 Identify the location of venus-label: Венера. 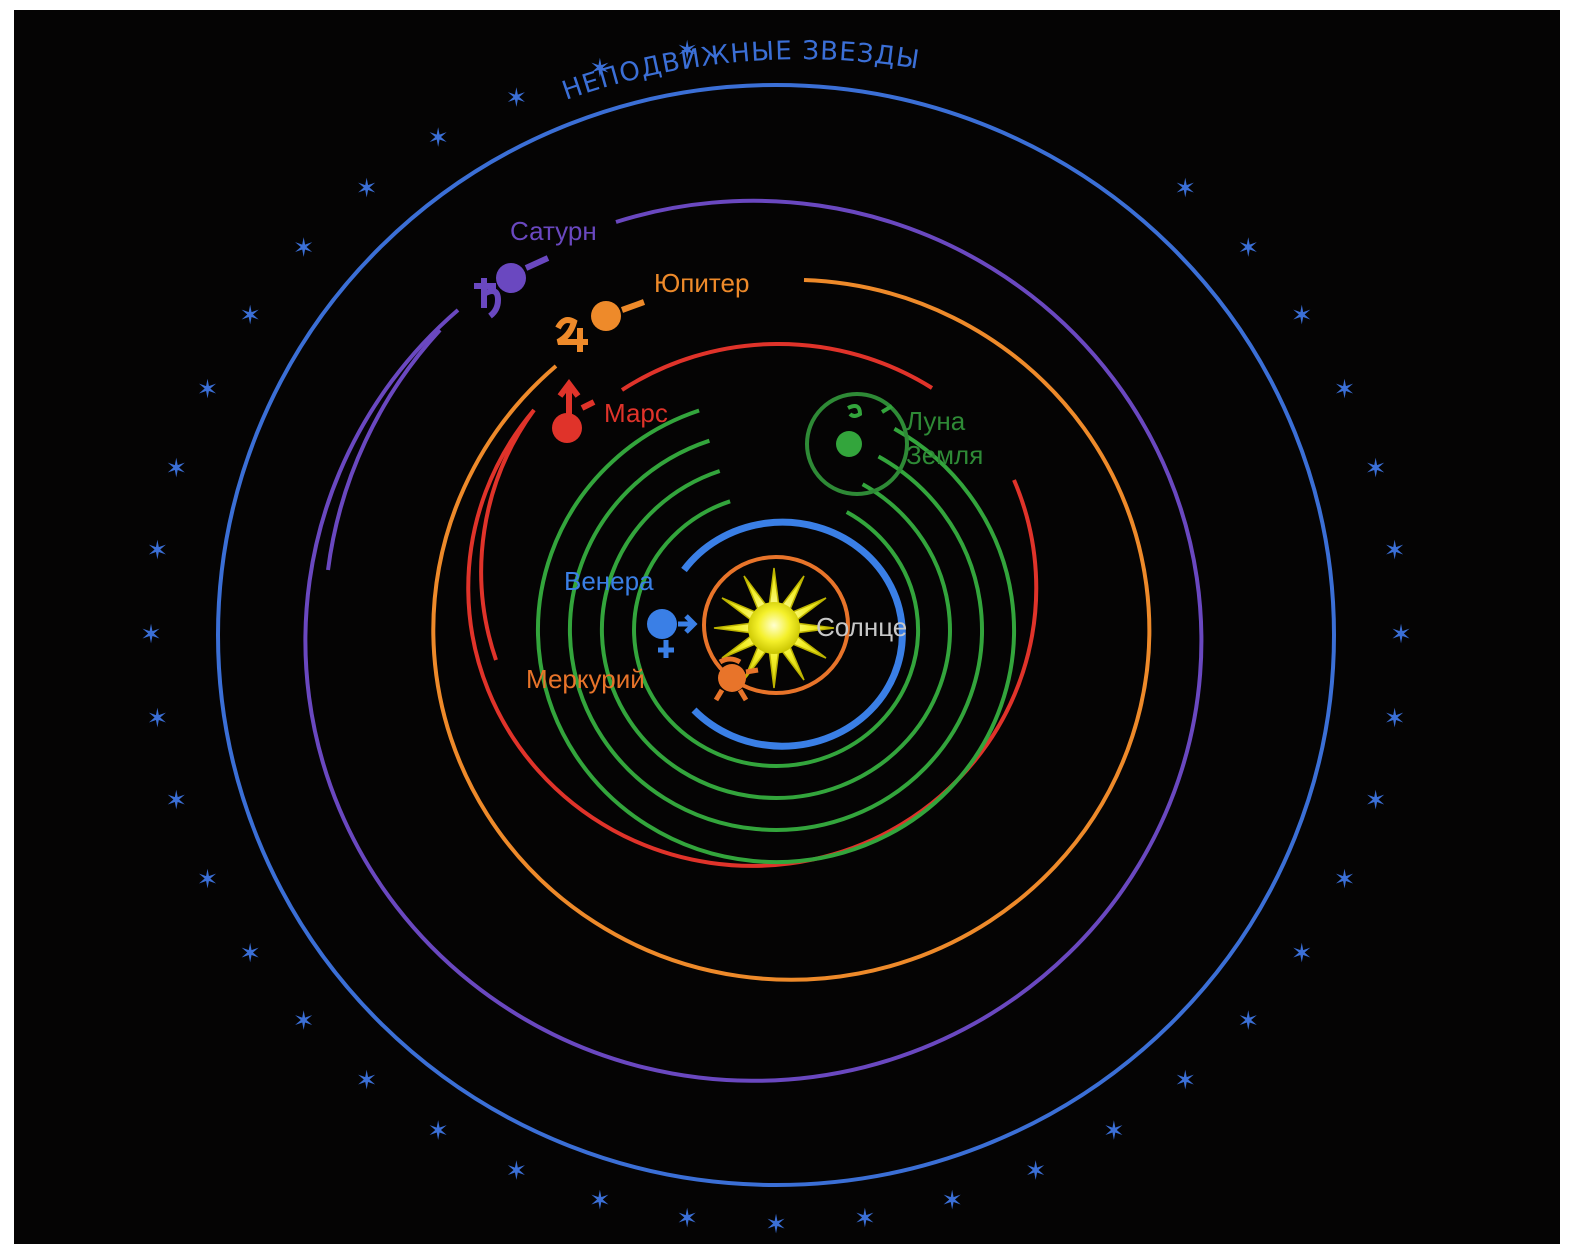
(609, 581).